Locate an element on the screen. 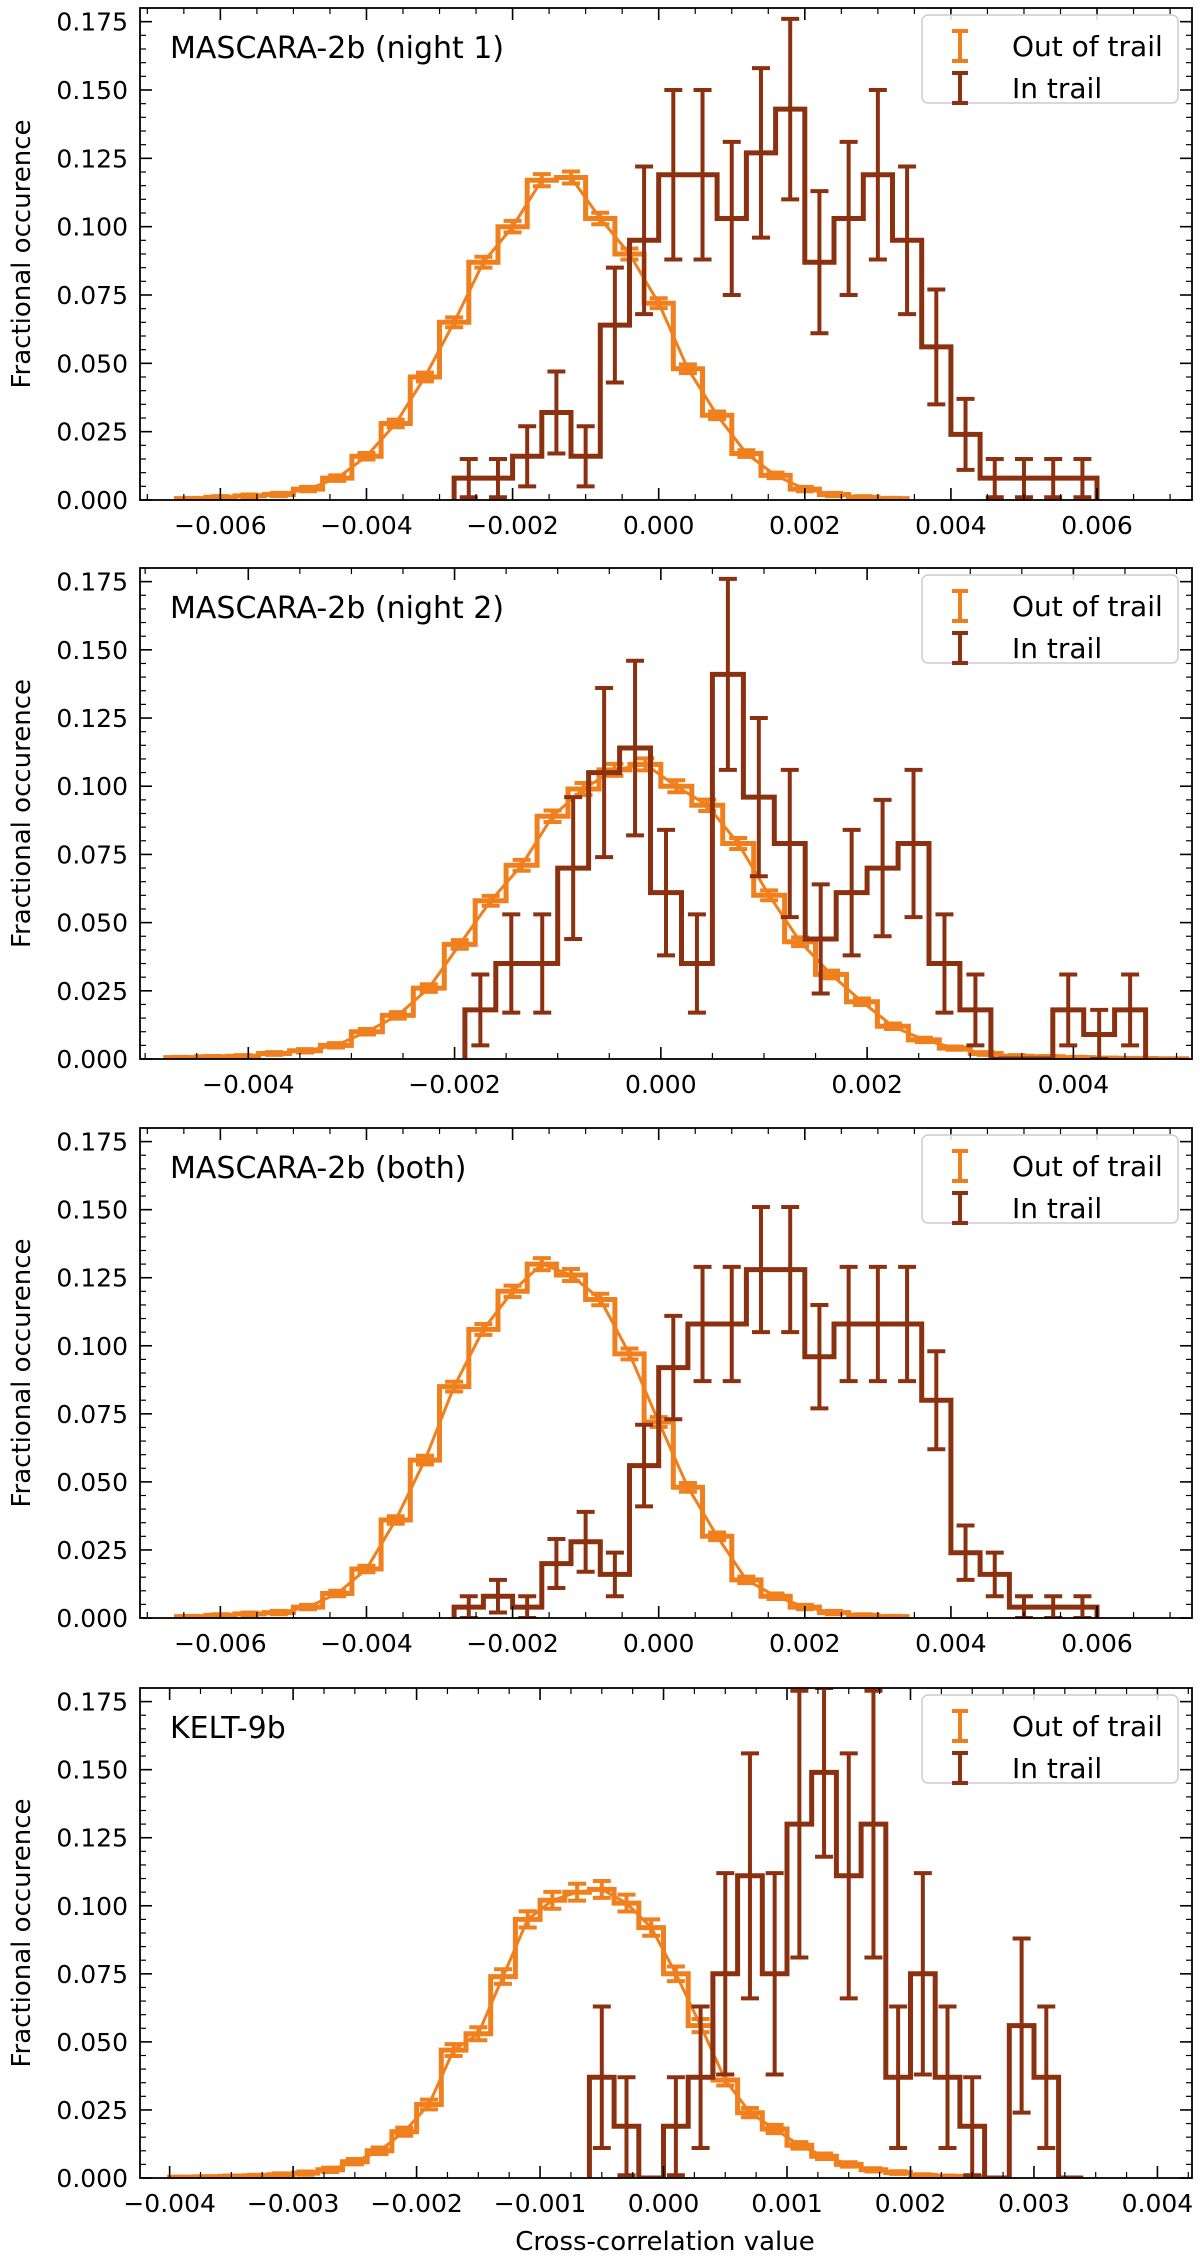  legend-marker-out-of-trail is located at coordinates (960, 1166).